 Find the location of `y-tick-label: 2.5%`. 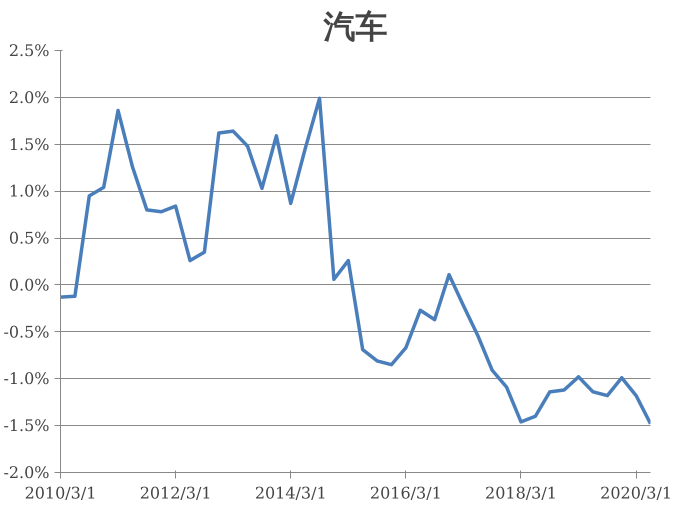

y-tick-label: 2.5% is located at coordinates (29, 50).